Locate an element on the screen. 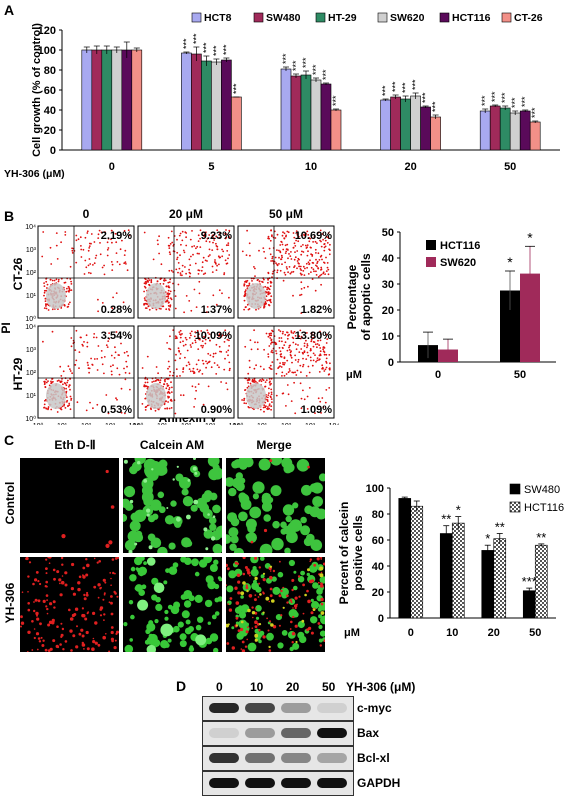 This screenshot has height=796, width=572. x-tick-label-2: 10 is located at coordinates (311, 167).